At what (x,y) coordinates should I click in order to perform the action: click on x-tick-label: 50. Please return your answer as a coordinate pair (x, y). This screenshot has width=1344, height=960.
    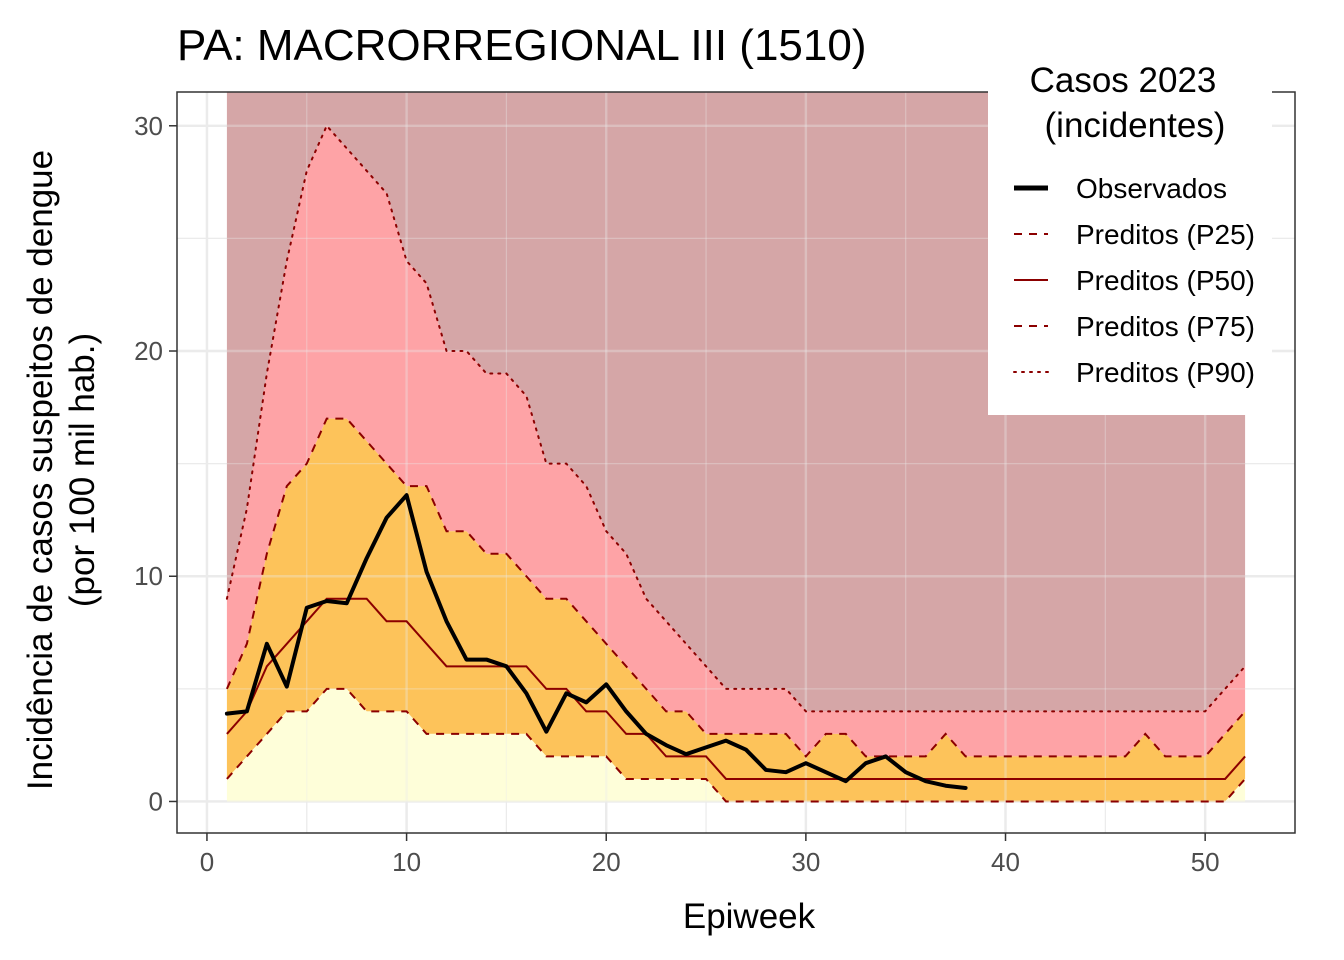
    Looking at the image, I should click on (1205, 862).